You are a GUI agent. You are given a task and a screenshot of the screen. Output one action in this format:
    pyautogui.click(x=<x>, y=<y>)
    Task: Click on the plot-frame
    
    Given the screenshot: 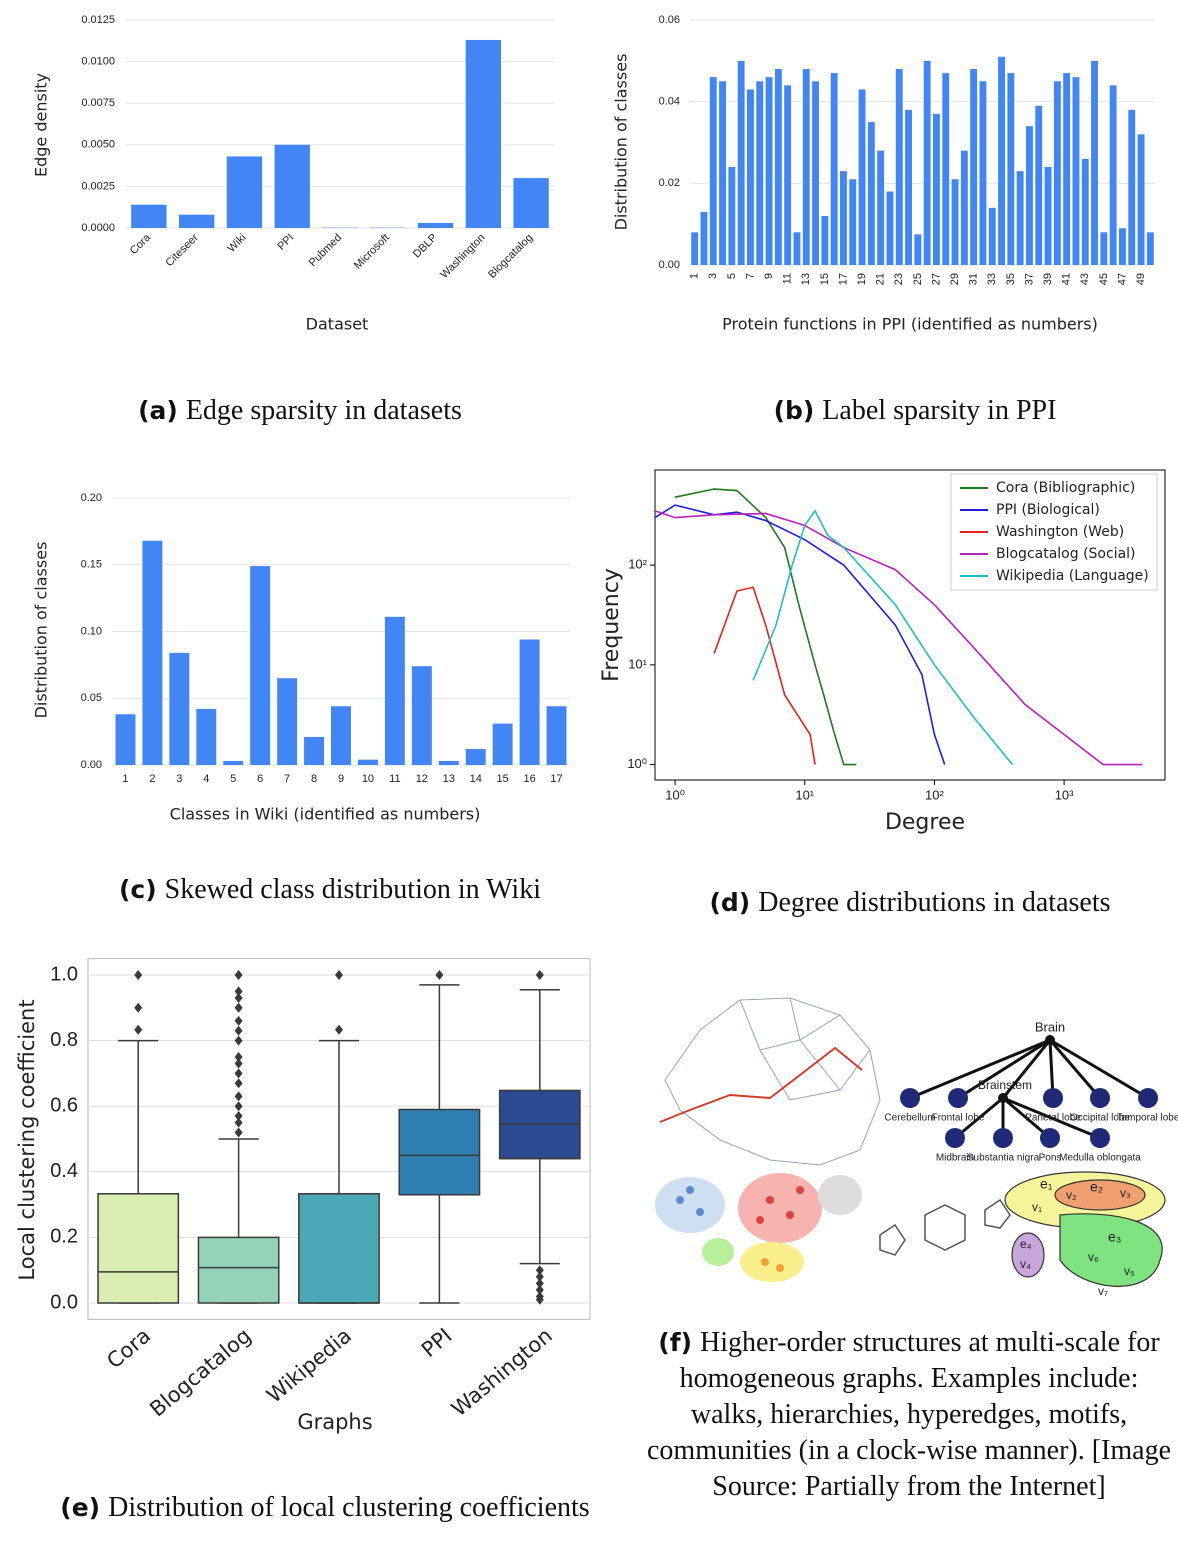 What is the action you would take?
    pyautogui.click(x=910, y=625)
    